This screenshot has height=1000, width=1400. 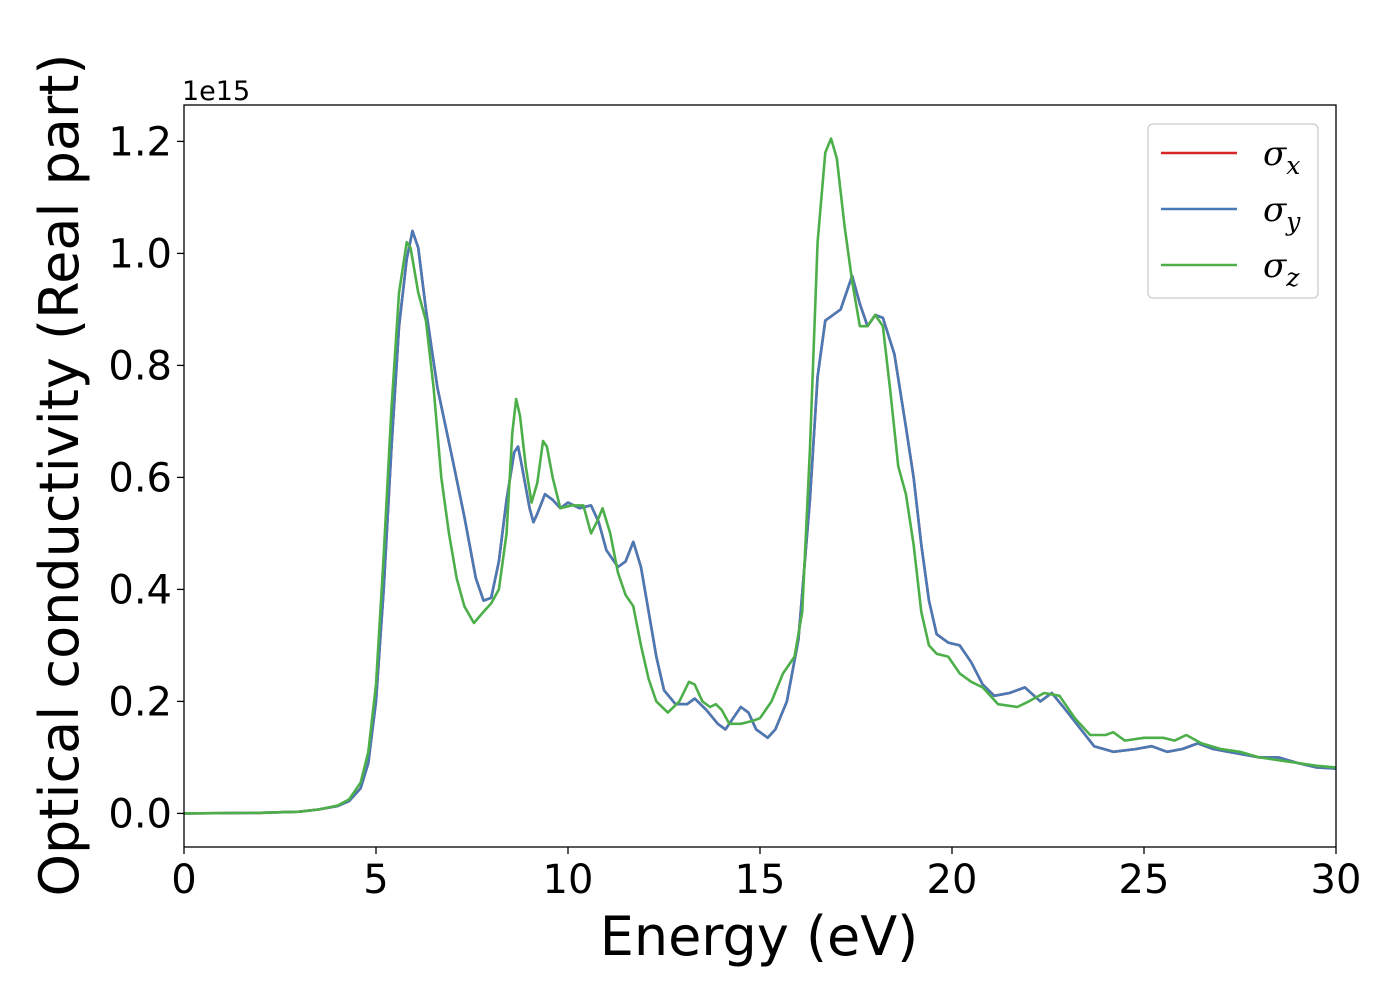 I want to click on x-axis-title: Energy (eV), so click(x=759, y=936).